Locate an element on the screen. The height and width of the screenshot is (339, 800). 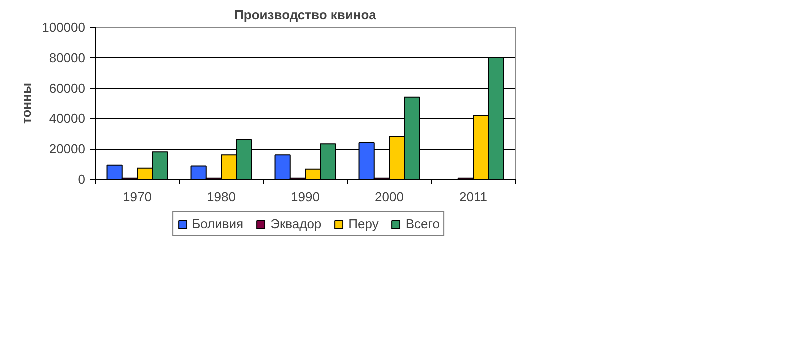
x-tick-label: 1990 is located at coordinates (305, 197).